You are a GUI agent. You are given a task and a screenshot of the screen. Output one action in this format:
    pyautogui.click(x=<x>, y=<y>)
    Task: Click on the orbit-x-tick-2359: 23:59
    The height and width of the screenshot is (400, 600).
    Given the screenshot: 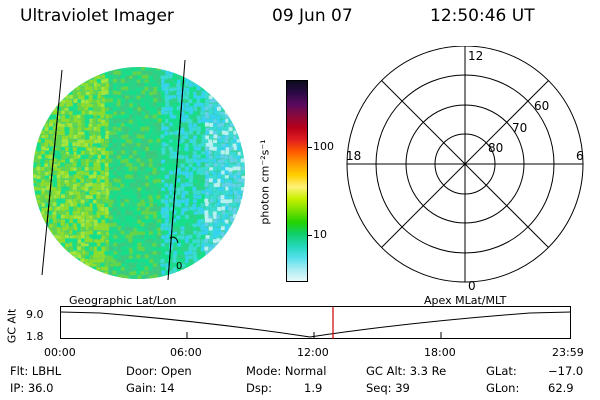 What is the action you would take?
    pyautogui.click(x=568, y=352)
    